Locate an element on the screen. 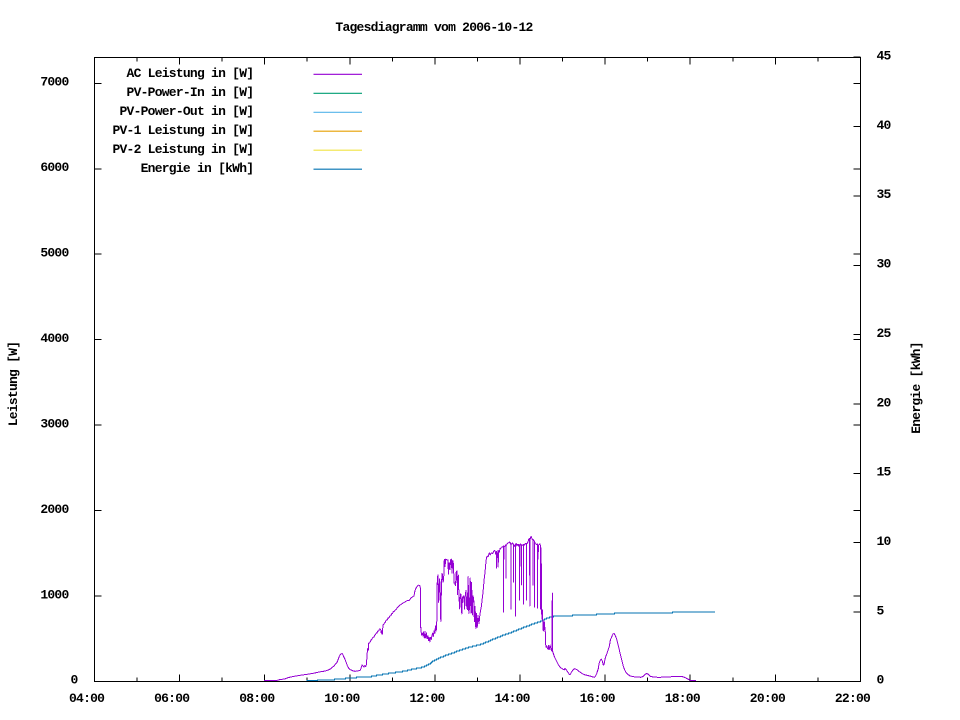  svg-text: 14:00 is located at coordinates (512, 698).